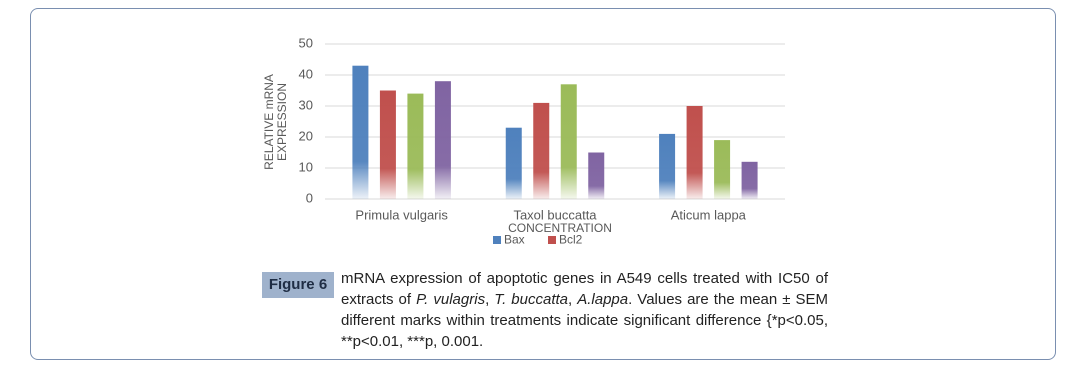  What do you see at coordinates (298, 285) in the screenshot?
I see `figure-label: Figure 6` at bounding box center [298, 285].